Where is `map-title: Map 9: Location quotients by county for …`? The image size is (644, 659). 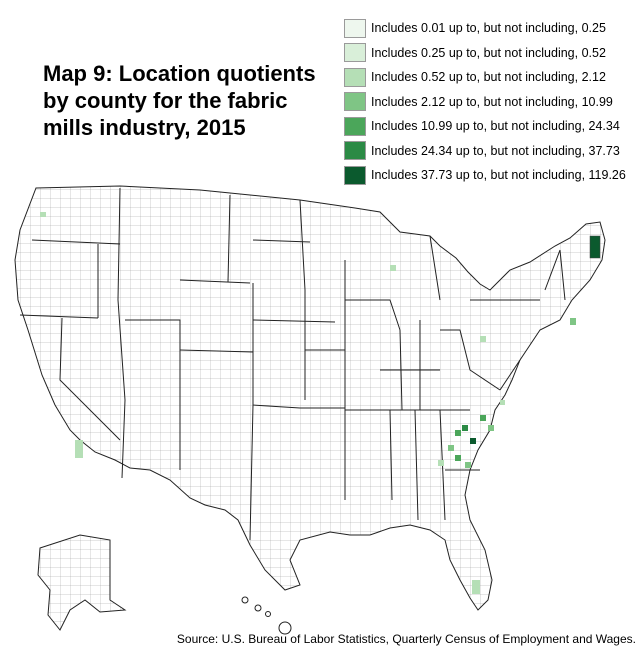 map-title: Map 9: Location quotients by county for … is located at coordinates (179, 100).